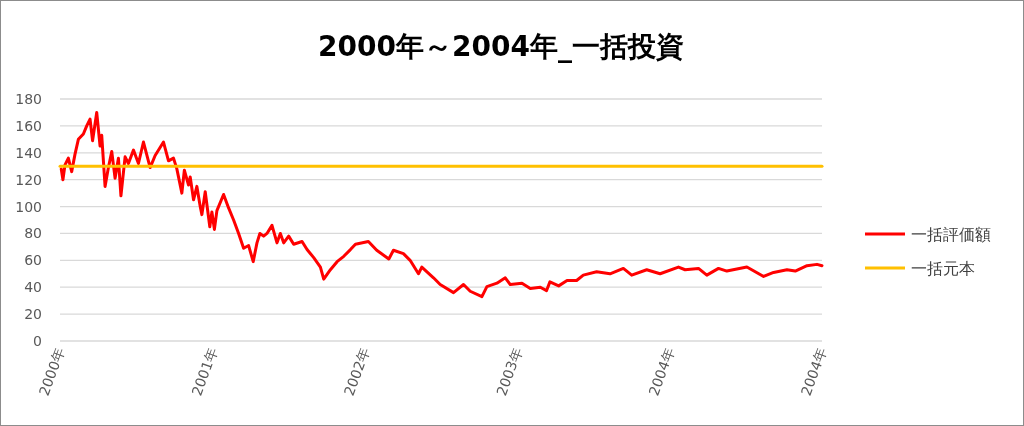 This screenshot has width=1024, height=426. I want to click on y-tick-label: 180, so click(28, 99).